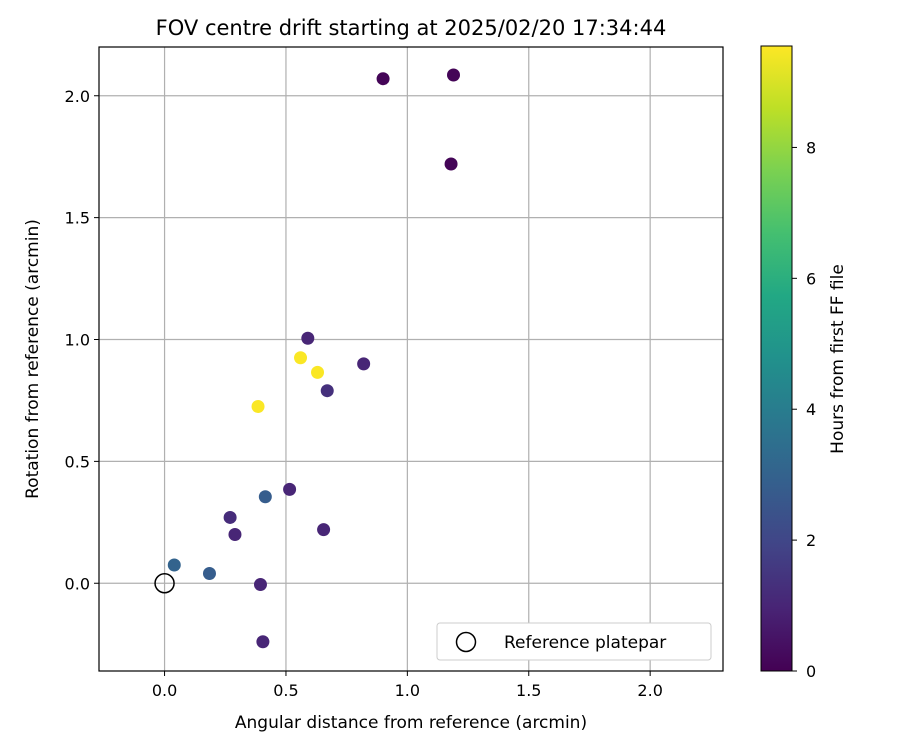  Describe the element at coordinates (585, 643) in the screenshot. I see `legend-label-reference: Reference platepar` at that location.